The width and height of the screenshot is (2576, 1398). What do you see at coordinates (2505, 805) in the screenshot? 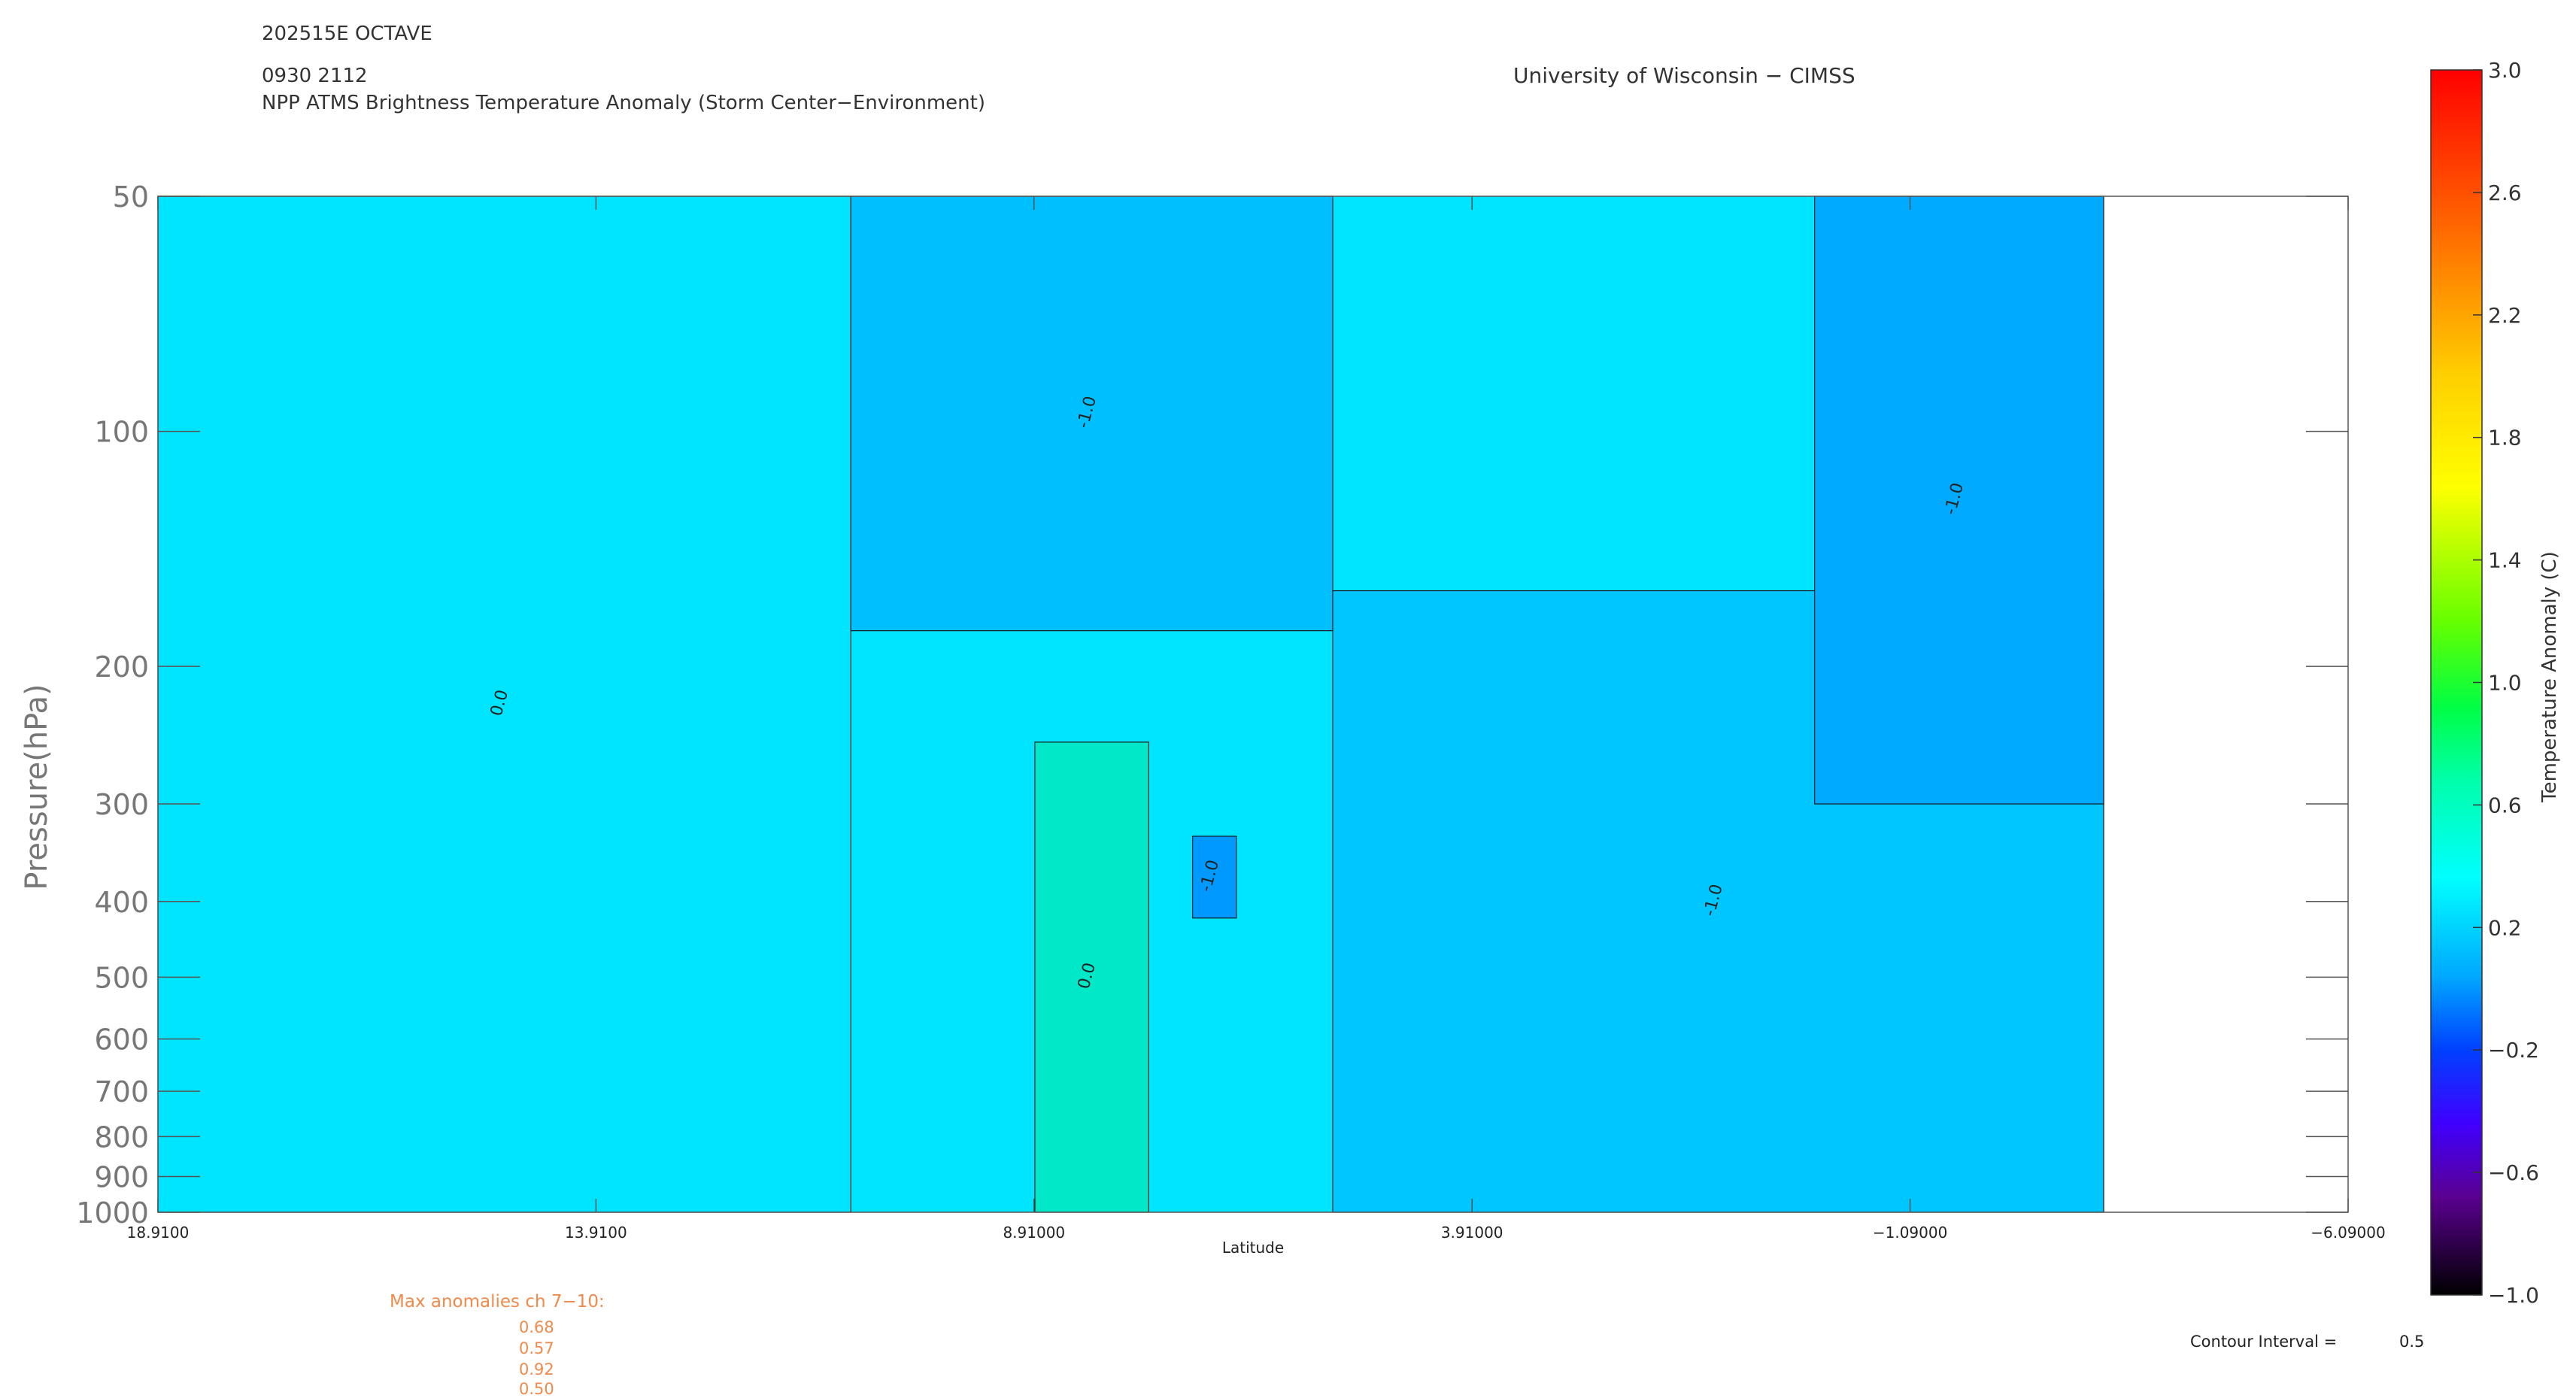
I see `colorbar-tick-label: 0.6` at bounding box center [2505, 805].